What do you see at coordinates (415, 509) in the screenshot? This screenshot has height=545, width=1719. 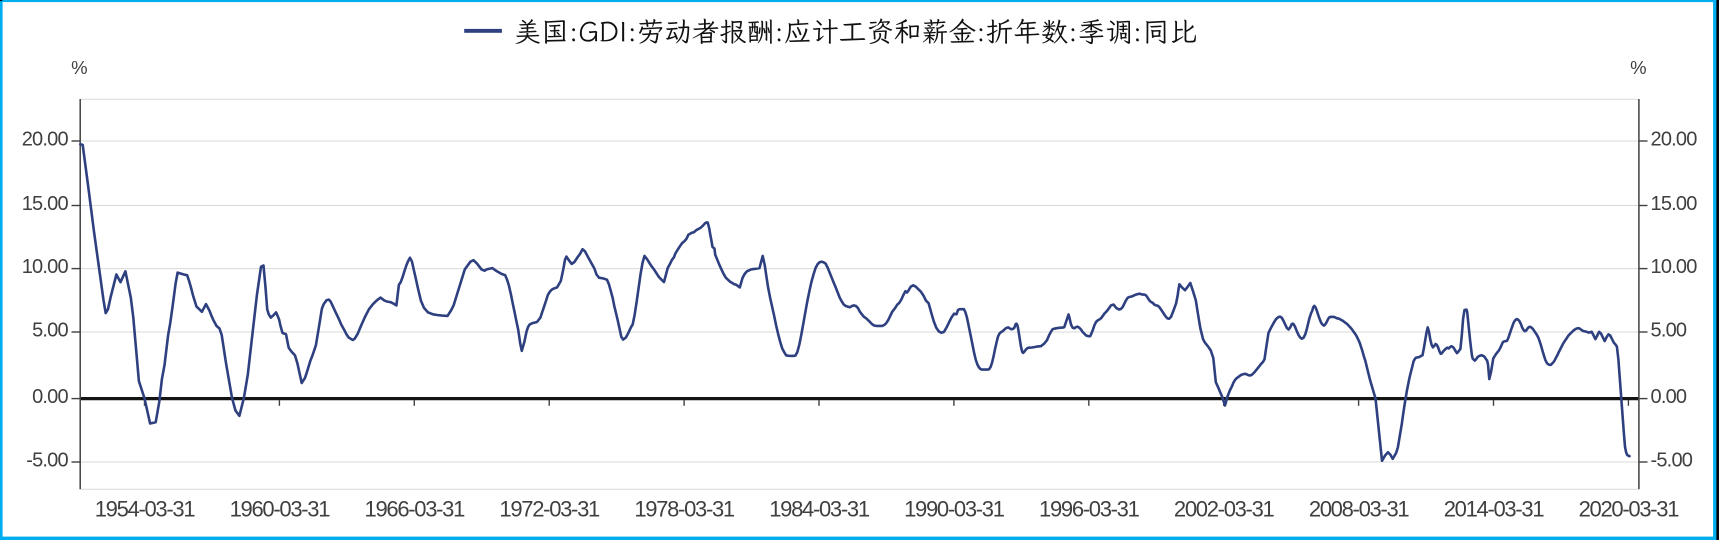 I see `svg-text: 1966-03-31` at bounding box center [415, 509].